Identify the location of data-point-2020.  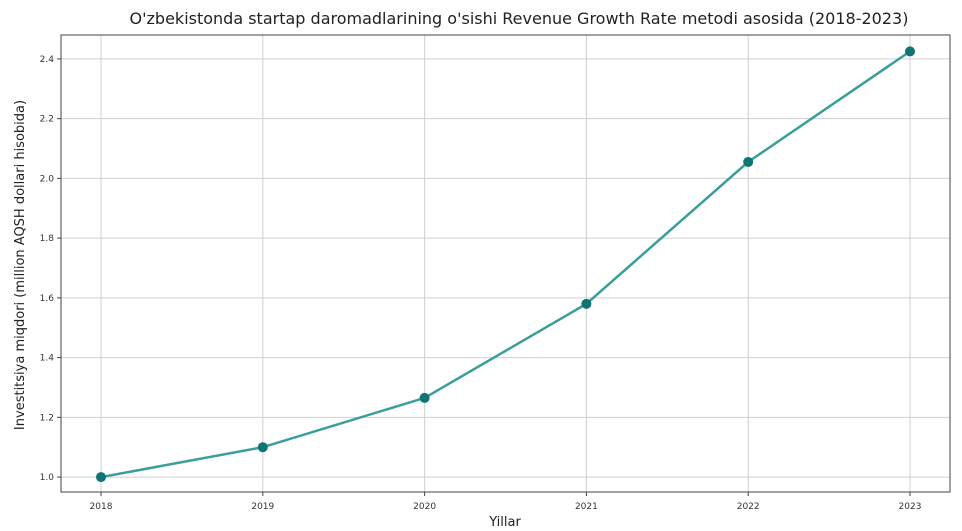
(424, 397).